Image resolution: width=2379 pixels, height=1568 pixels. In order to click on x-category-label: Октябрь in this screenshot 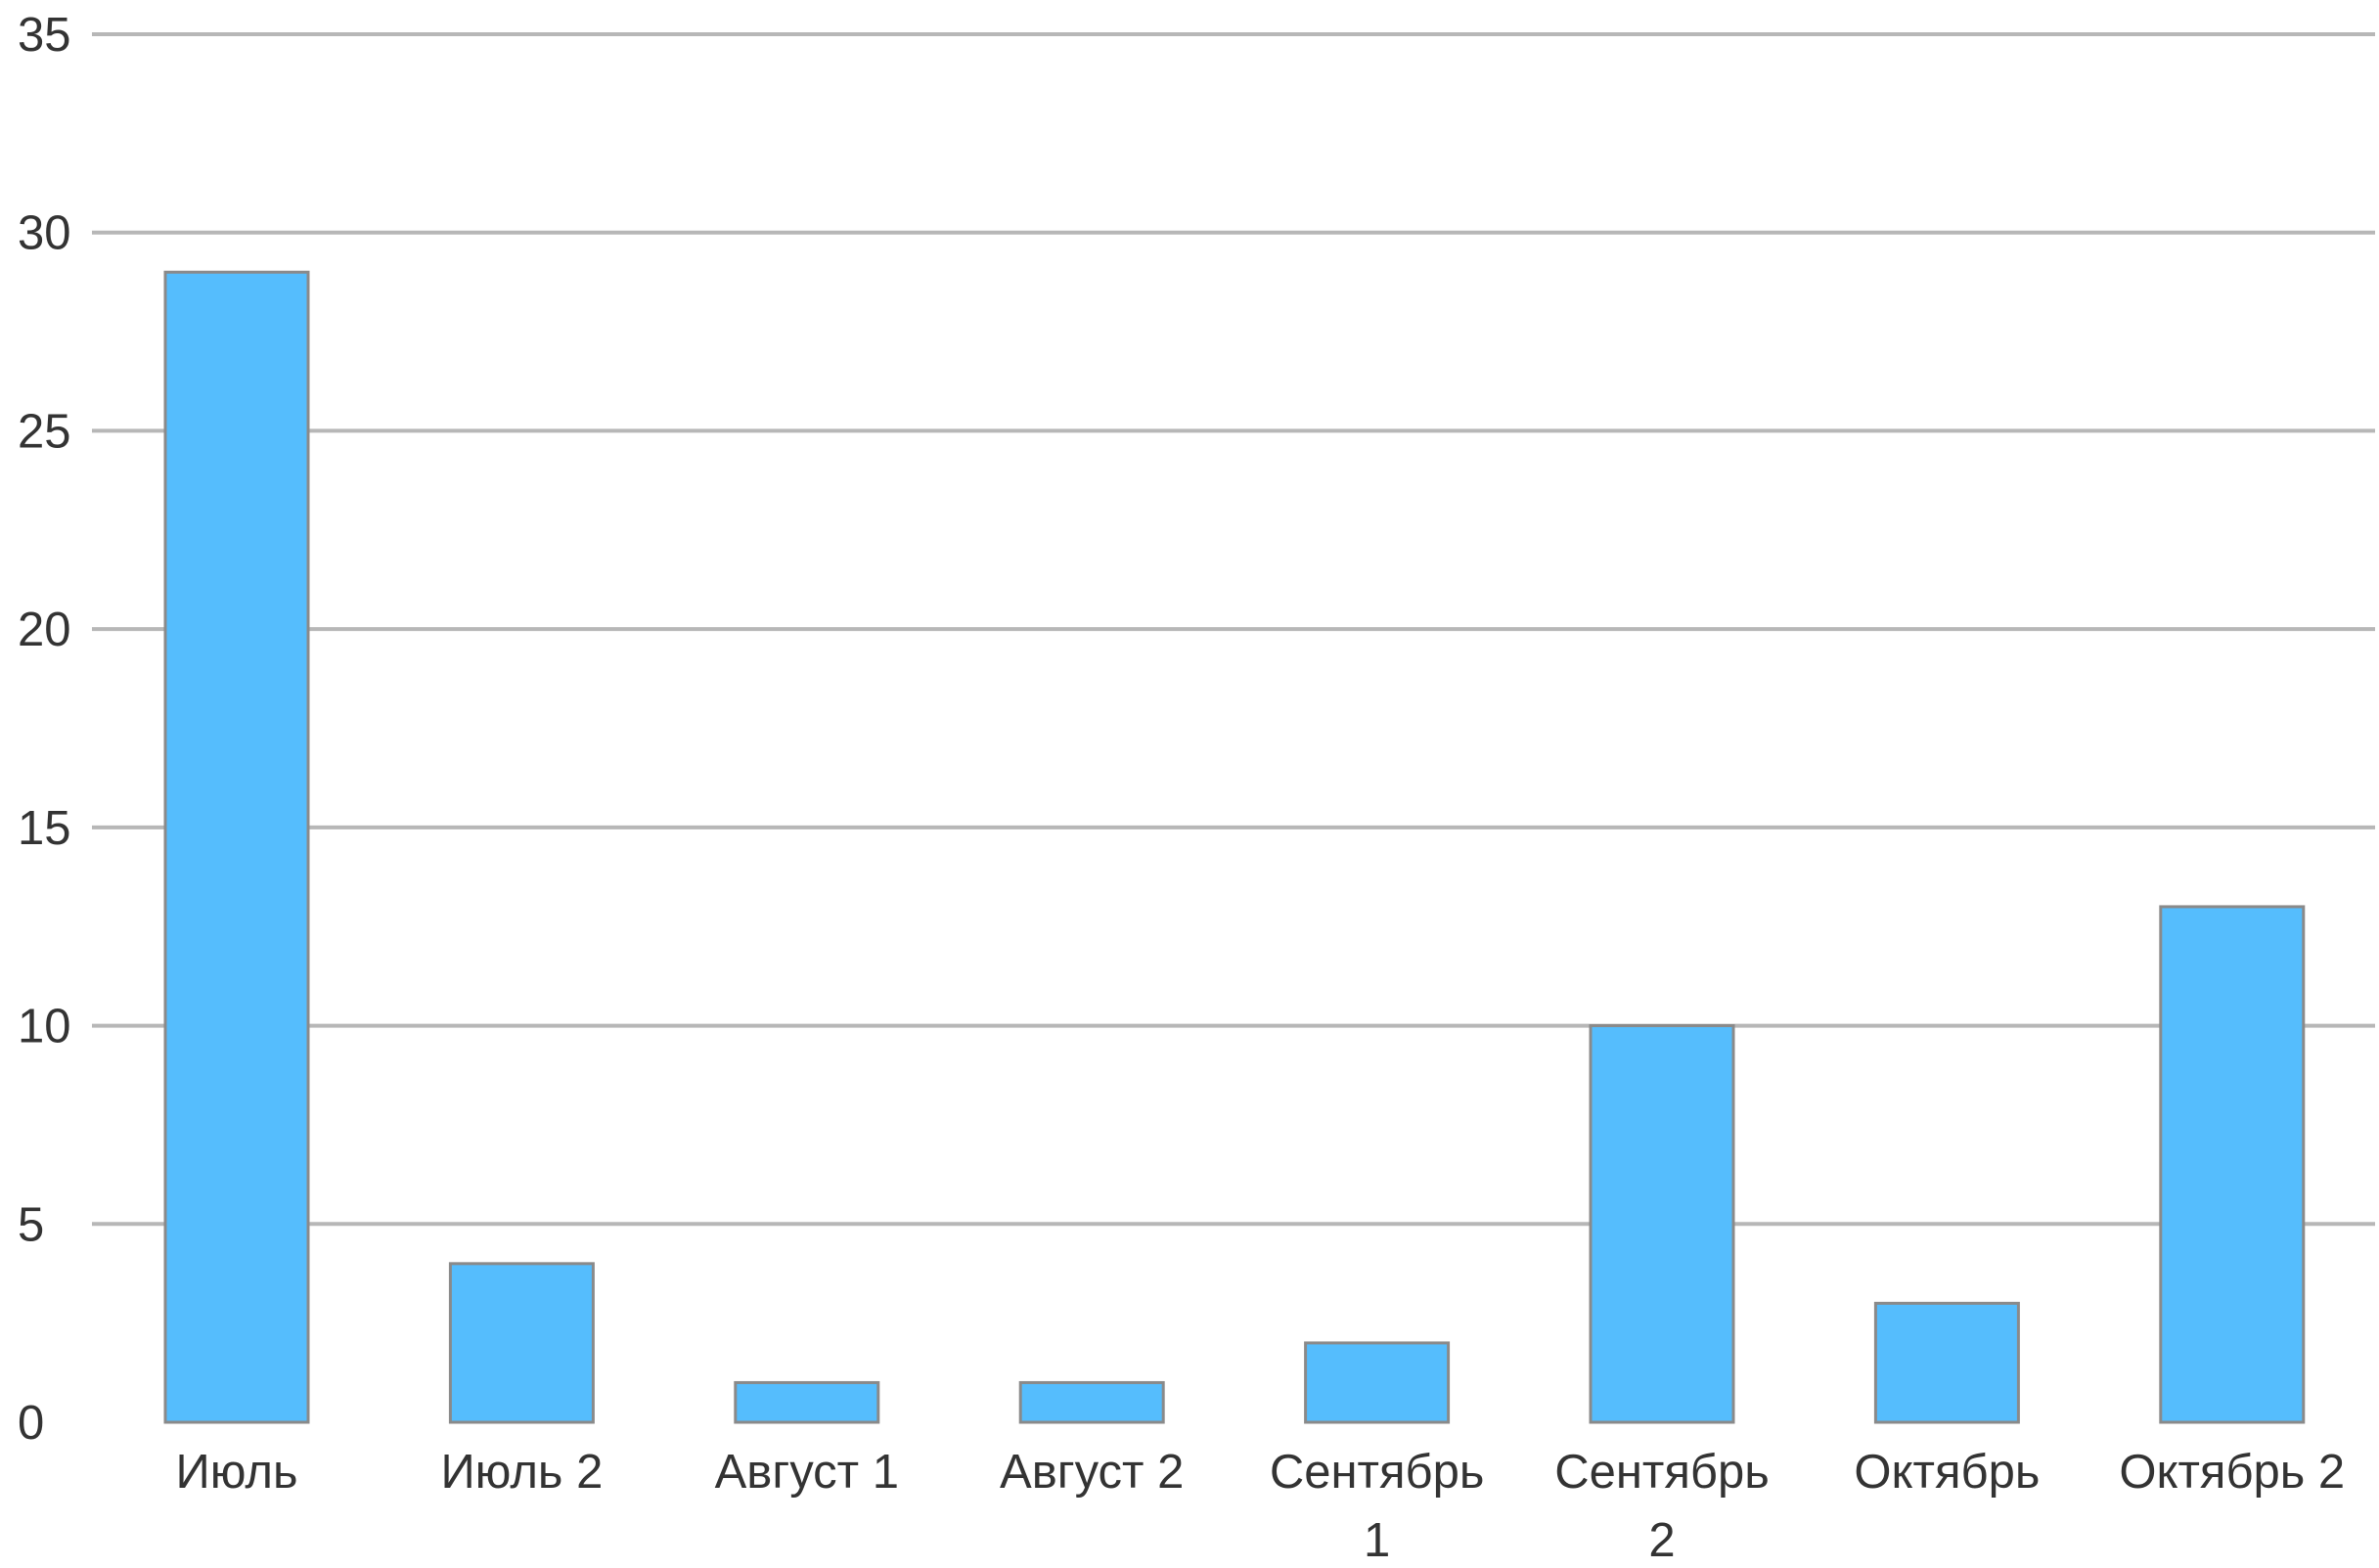, I will do `click(1947, 1472)`.